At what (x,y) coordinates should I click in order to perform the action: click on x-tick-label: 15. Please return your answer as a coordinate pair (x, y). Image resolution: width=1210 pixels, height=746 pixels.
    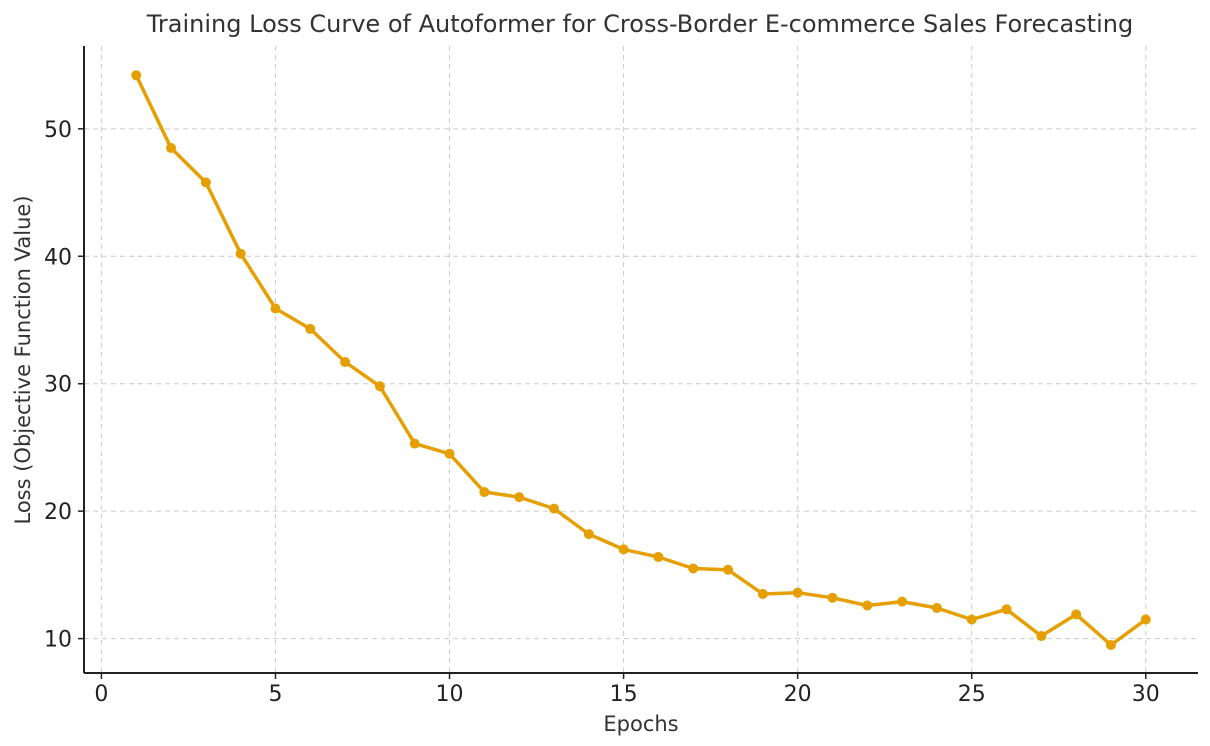
    Looking at the image, I should click on (624, 694).